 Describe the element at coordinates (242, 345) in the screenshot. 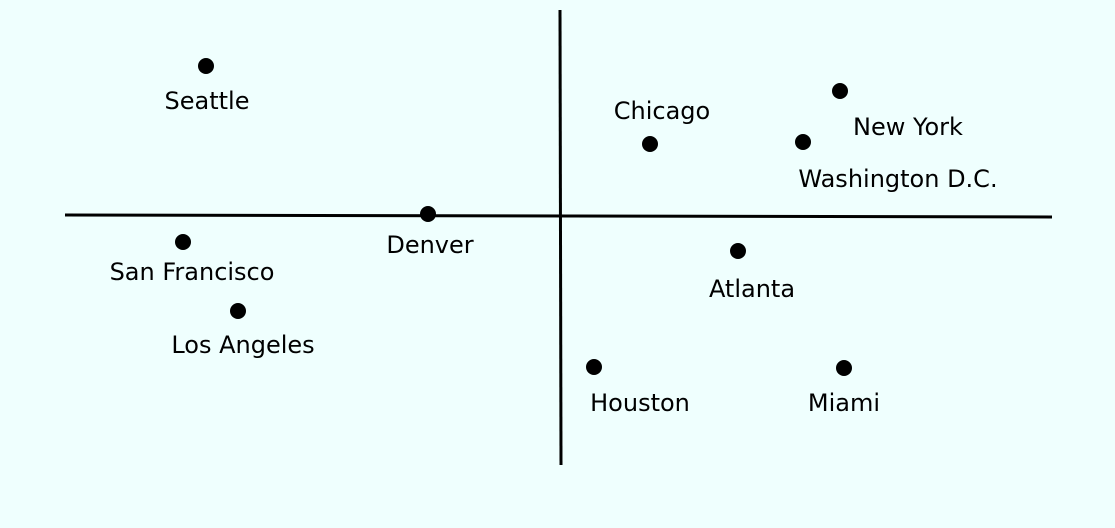

I see `city-label: Los Angeles` at that location.